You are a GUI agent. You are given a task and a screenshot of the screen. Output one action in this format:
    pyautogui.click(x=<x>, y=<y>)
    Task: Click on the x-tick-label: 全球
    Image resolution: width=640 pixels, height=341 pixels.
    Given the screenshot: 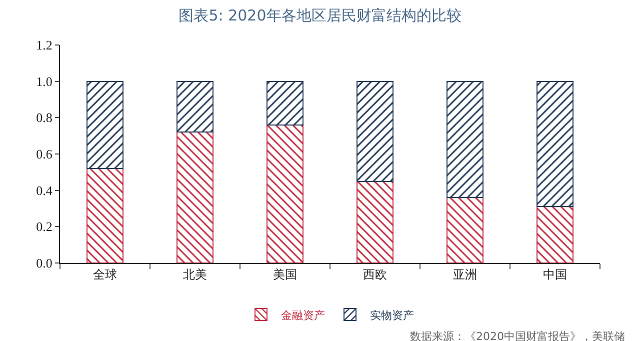 What is the action you would take?
    pyautogui.click(x=105, y=274)
    